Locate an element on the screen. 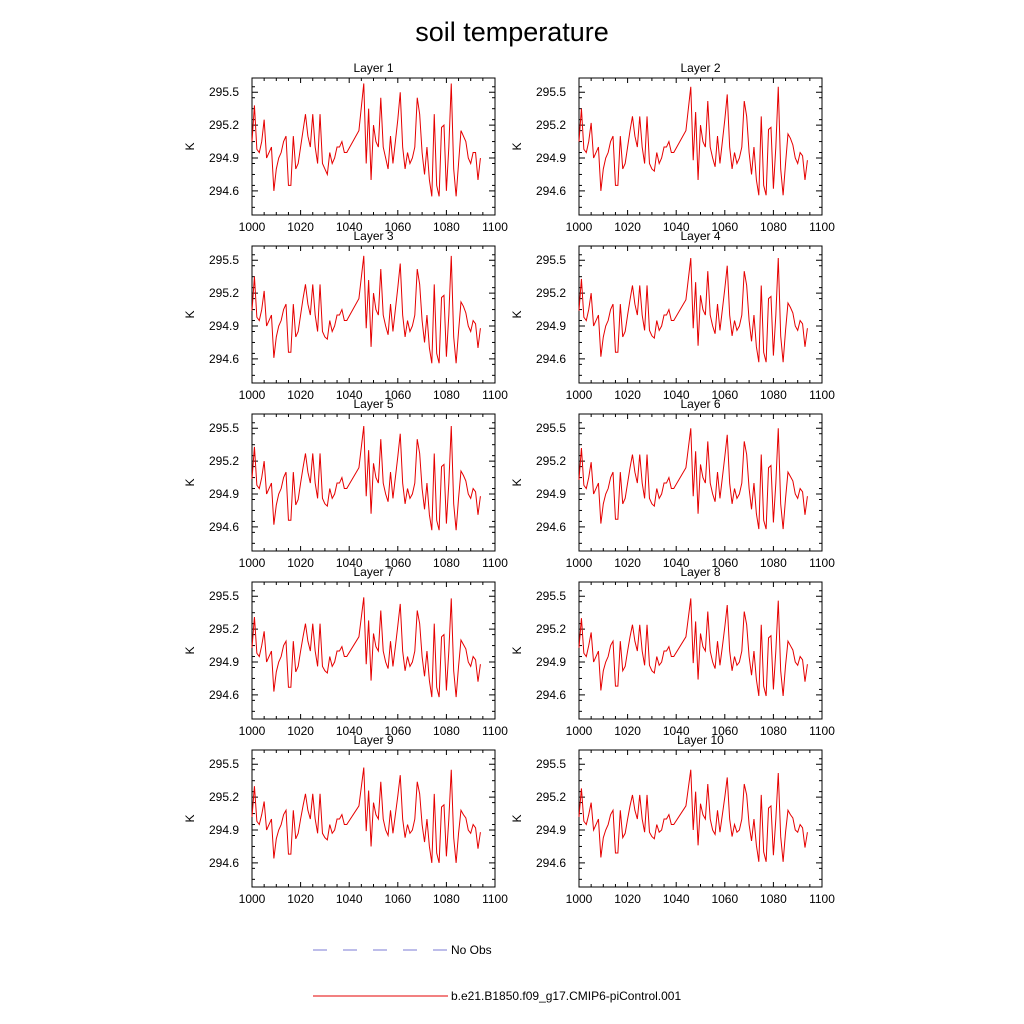  panel-title: Layer 2 is located at coordinates (700, 68).